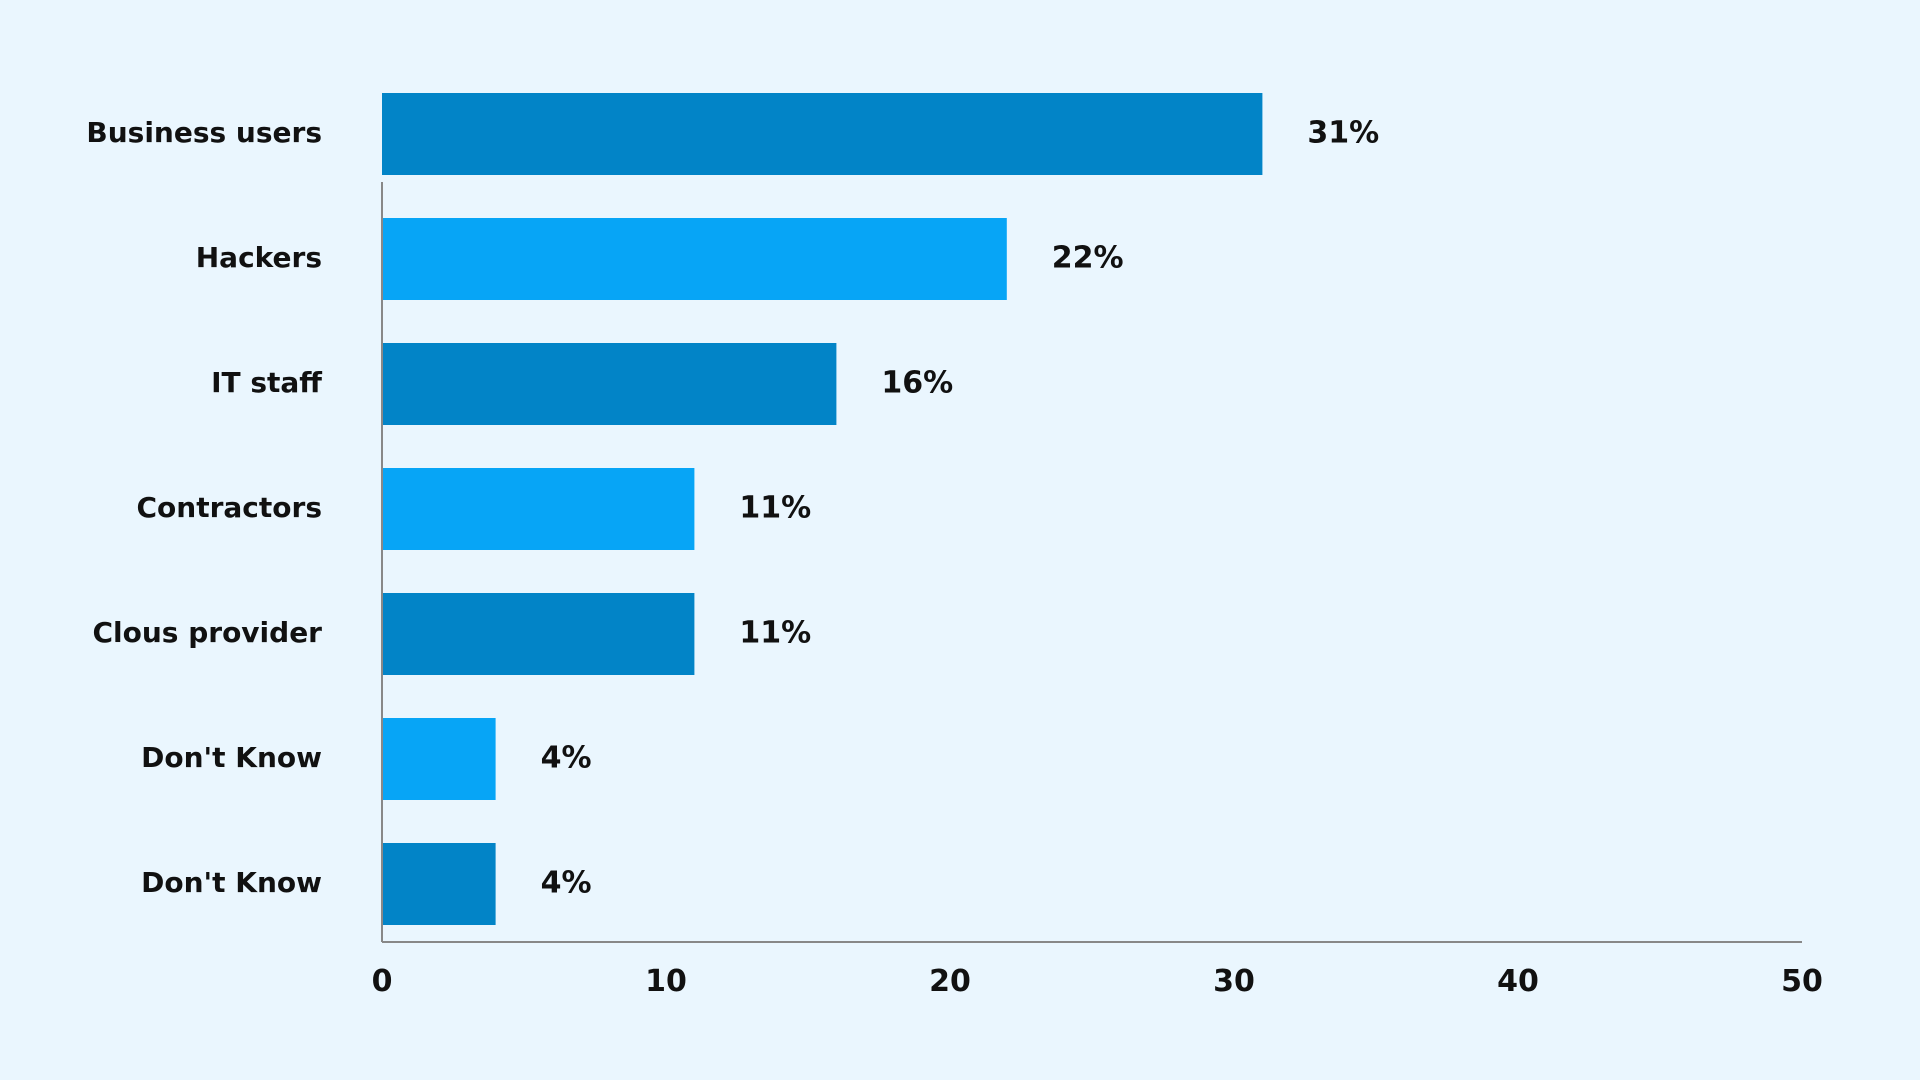 Image resolution: width=1920 pixels, height=1080 pixels. Describe the element at coordinates (1802, 981) in the screenshot. I see `x-tick-label-5: 50` at that location.